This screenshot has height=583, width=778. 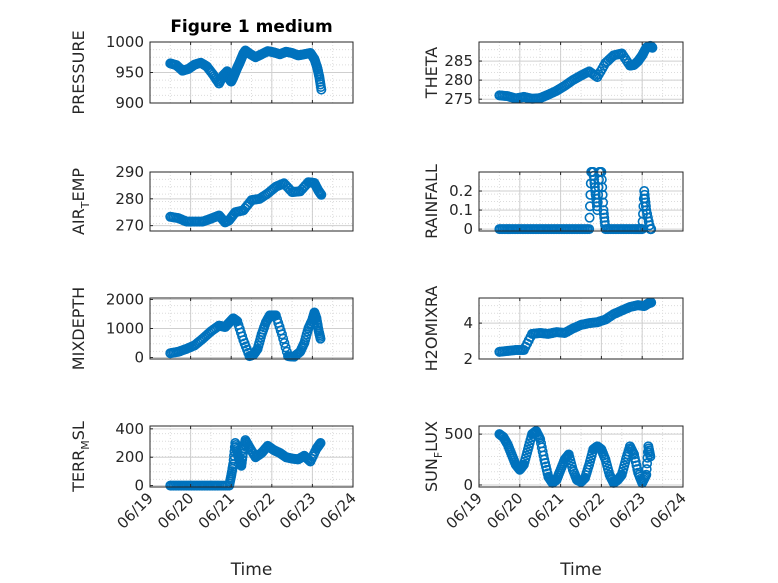 What do you see at coordinates (129, 103) in the screenshot?
I see `y-tick-label: 900` at bounding box center [129, 103].